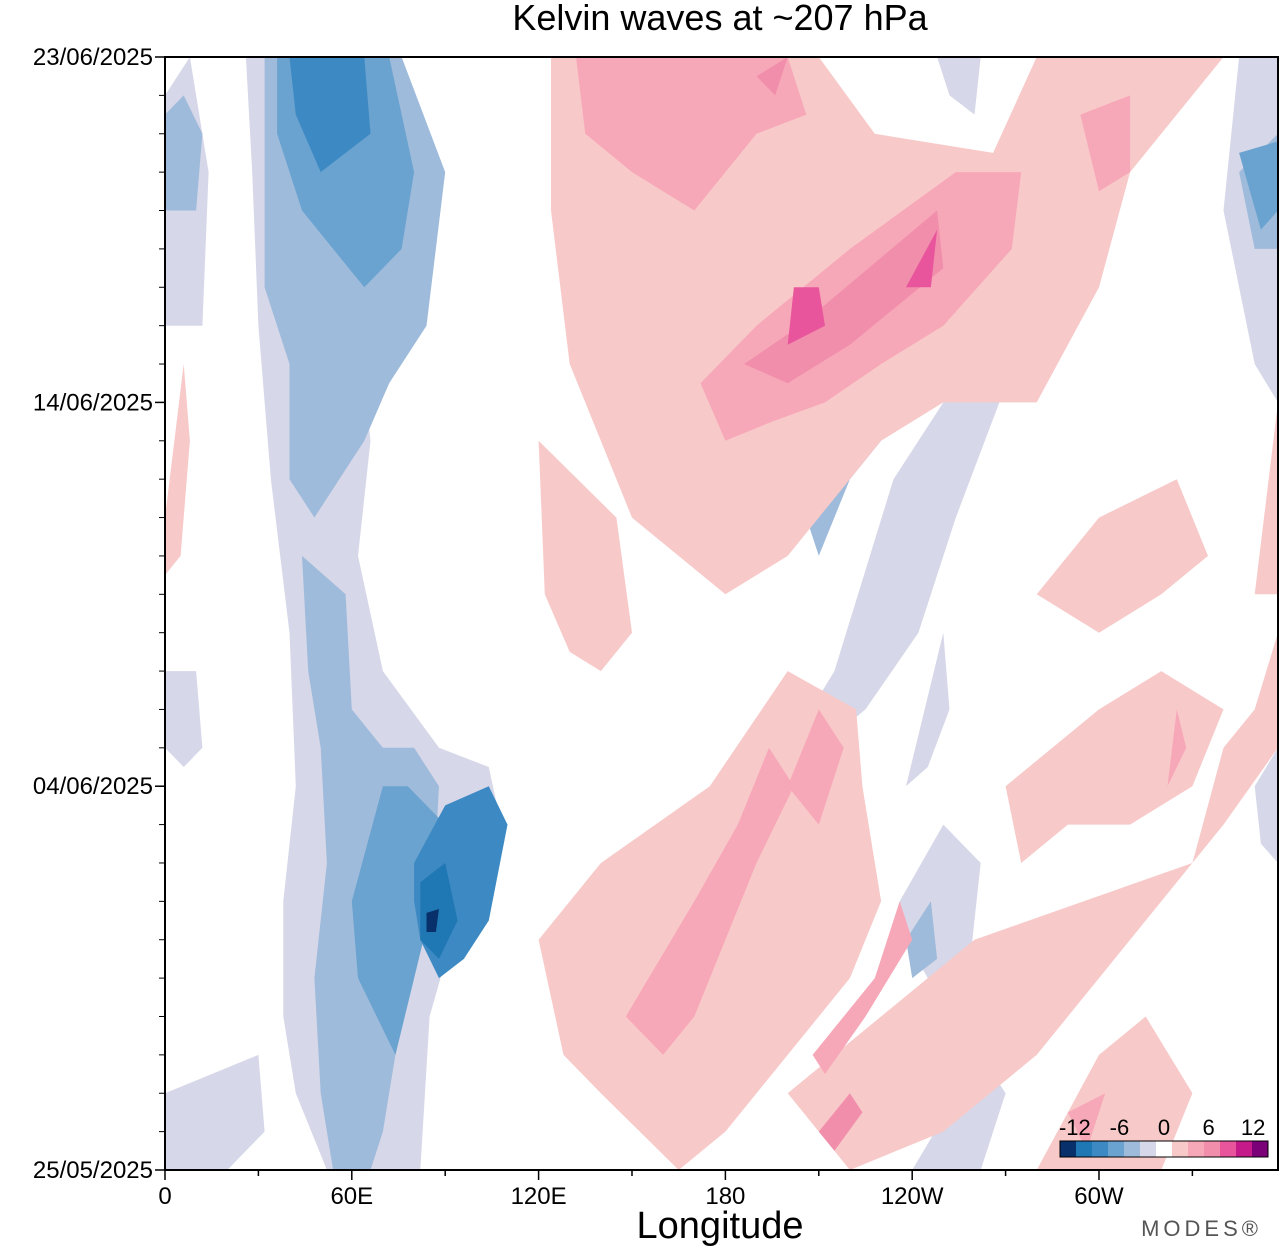 The width and height of the screenshot is (1280, 1249). What do you see at coordinates (725, 1196) in the screenshot?
I see `x-tick-label: 180` at bounding box center [725, 1196].